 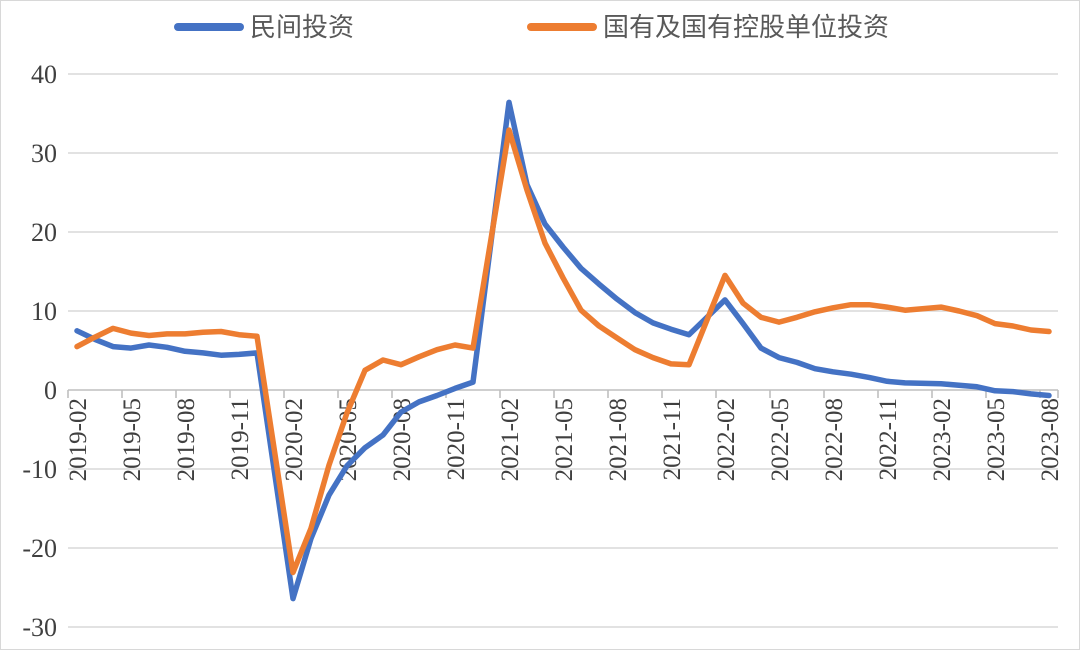 What do you see at coordinates (942, 439) in the screenshot?
I see `x-axis-label: 2023-02` at bounding box center [942, 439].